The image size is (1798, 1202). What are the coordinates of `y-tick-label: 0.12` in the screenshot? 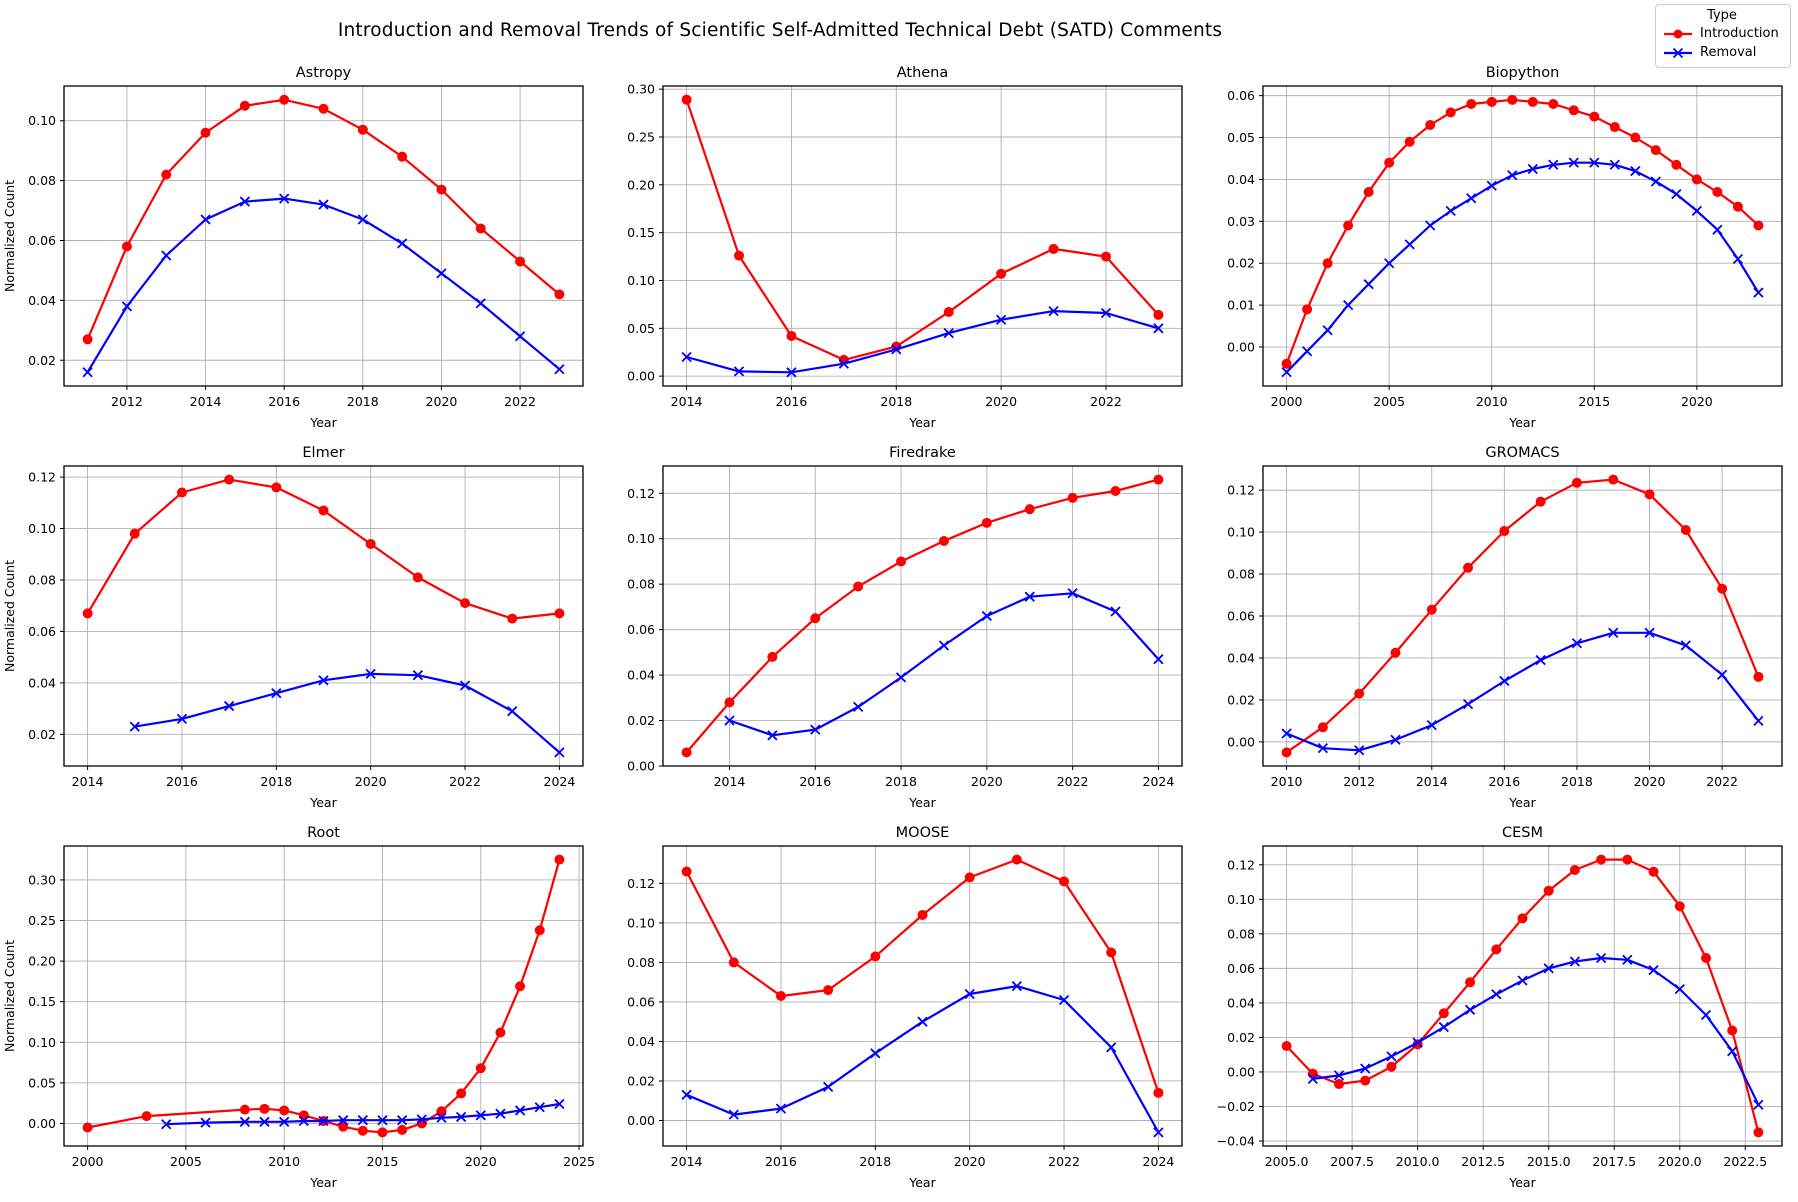 It's located at (641, 493).